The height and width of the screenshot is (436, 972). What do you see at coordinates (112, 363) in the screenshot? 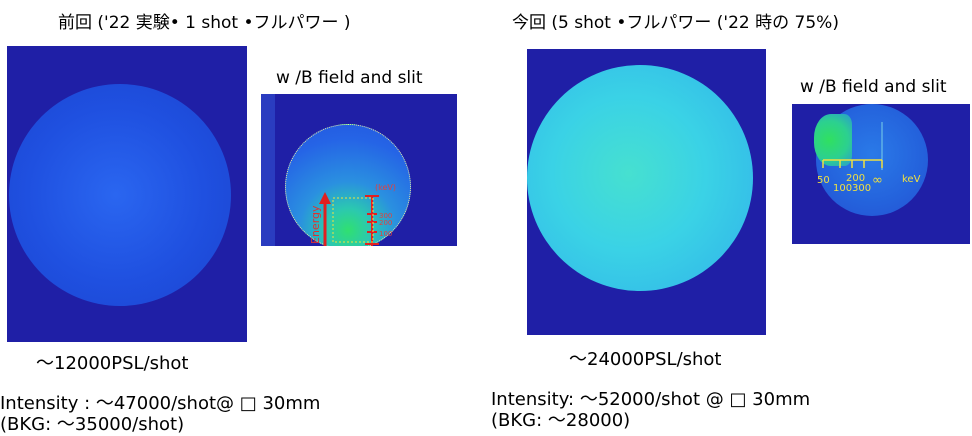
I see `left-psl: ～12000PSL/shot` at bounding box center [112, 363].